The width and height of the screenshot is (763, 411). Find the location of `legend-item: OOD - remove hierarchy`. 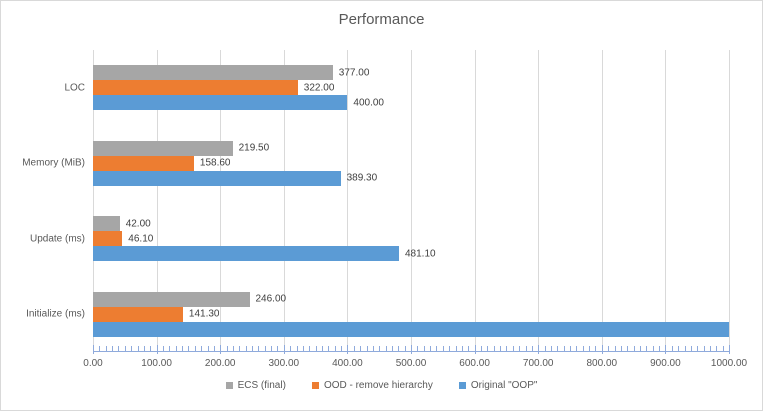

legend-item: OOD - remove hierarchy is located at coordinates (372, 385).